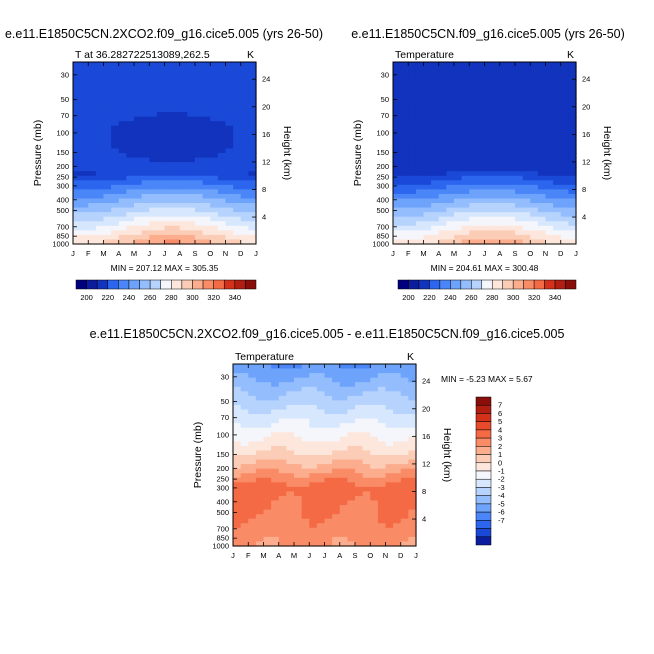 This screenshot has height=654, width=654. I want to click on x-tick-label: A, so click(179, 253).